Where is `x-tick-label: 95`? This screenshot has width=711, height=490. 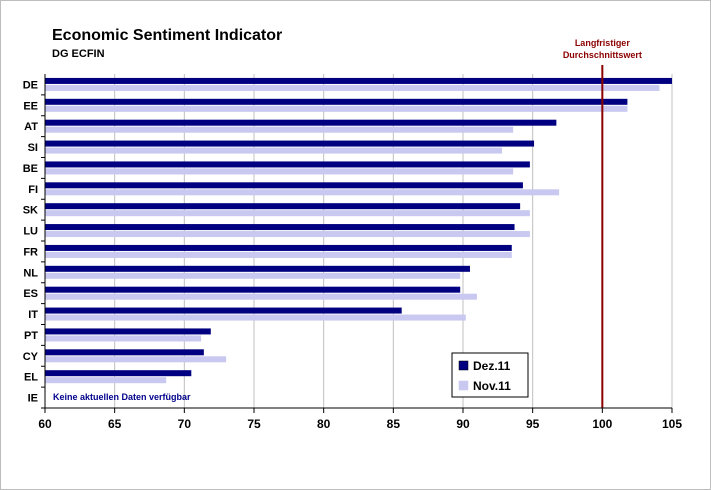
x-tick-label: 95 is located at coordinates (533, 424).